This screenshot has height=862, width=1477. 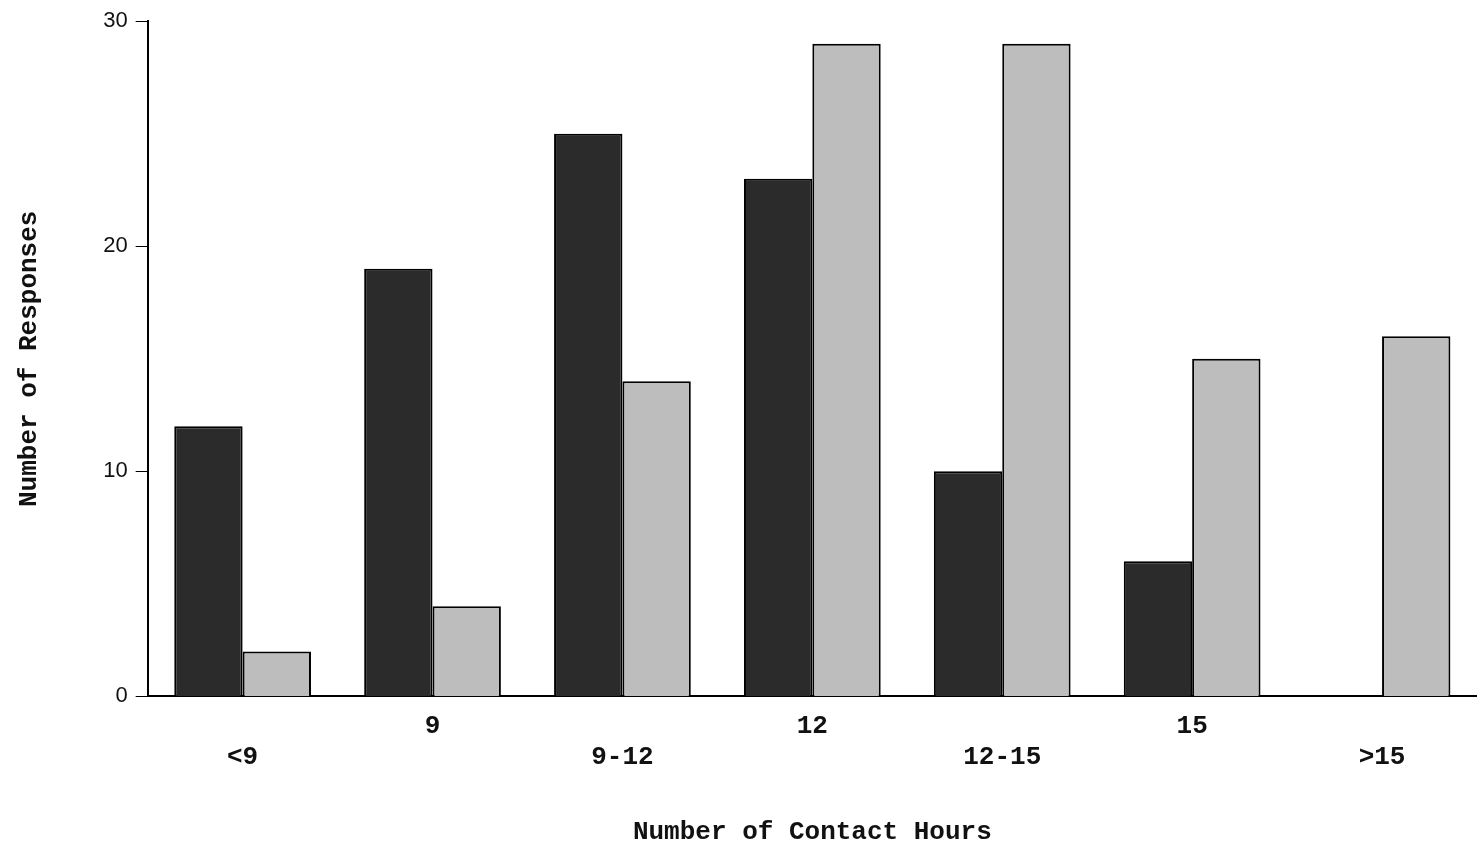 What do you see at coordinates (1002, 756) in the screenshot?
I see `x-tick-label: 12-15` at bounding box center [1002, 756].